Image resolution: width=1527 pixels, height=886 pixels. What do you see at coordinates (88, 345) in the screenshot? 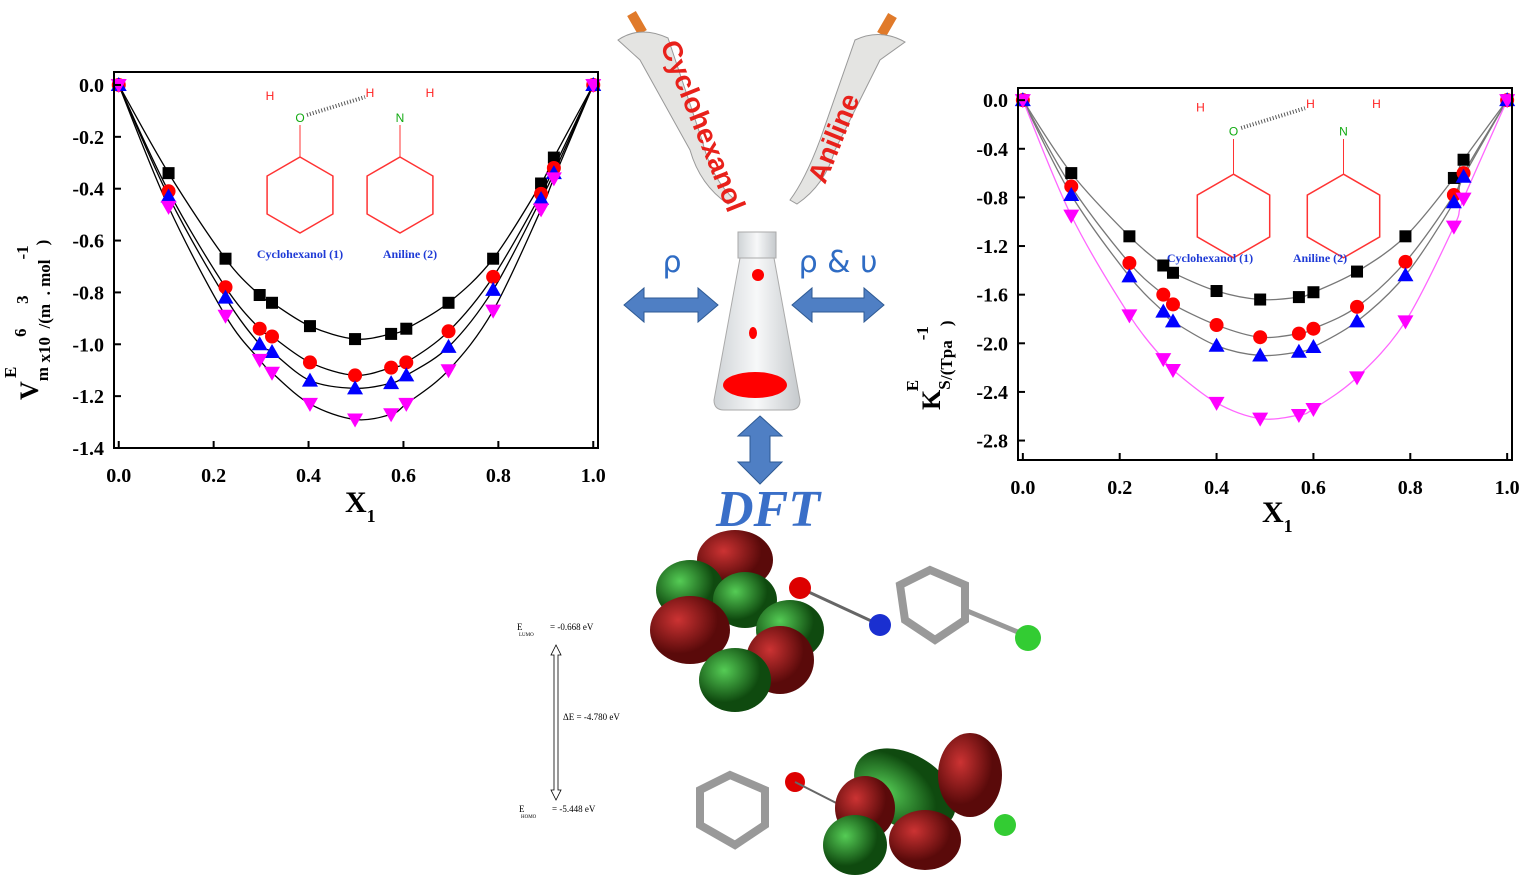
I see `y-tick-label: -1.0` at bounding box center [88, 345].